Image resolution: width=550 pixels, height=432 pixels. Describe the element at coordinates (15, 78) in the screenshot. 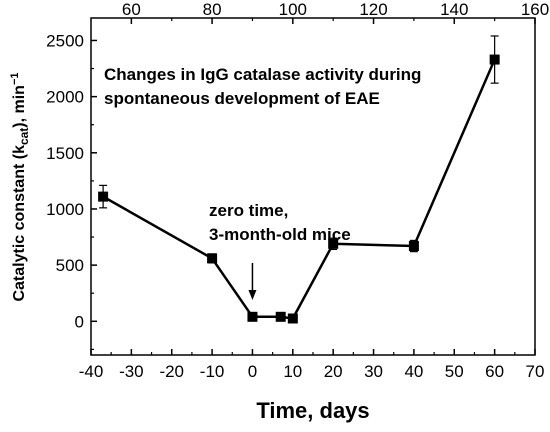

I see `y-label-superscript: −1` at that location.